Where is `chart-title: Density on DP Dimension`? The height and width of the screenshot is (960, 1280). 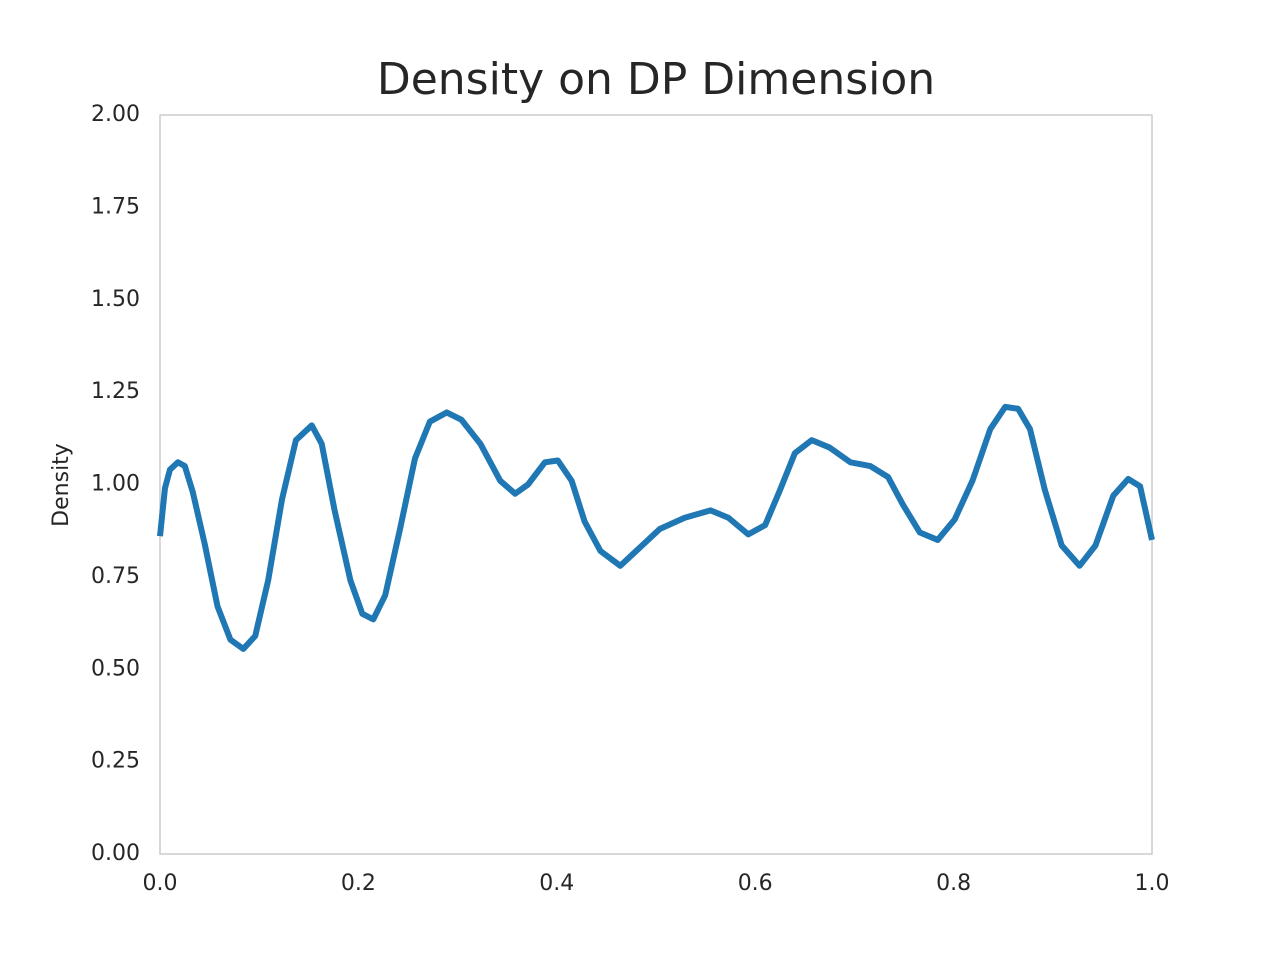 chart-title: Density on DP Dimension is located at coordinates (656, 79).